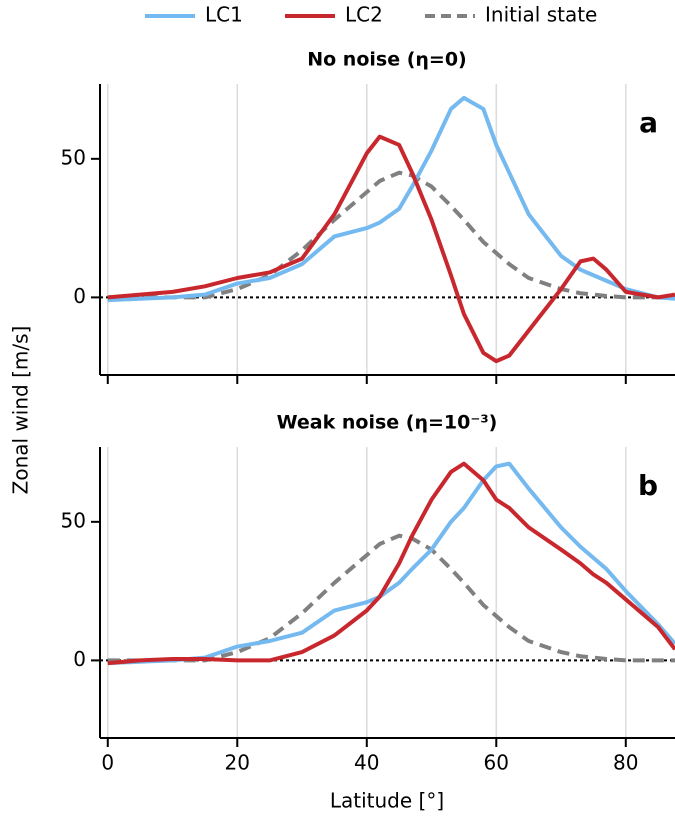  I want to click on y-axis-label: Zonal wind [m/s], so click(21, 410).